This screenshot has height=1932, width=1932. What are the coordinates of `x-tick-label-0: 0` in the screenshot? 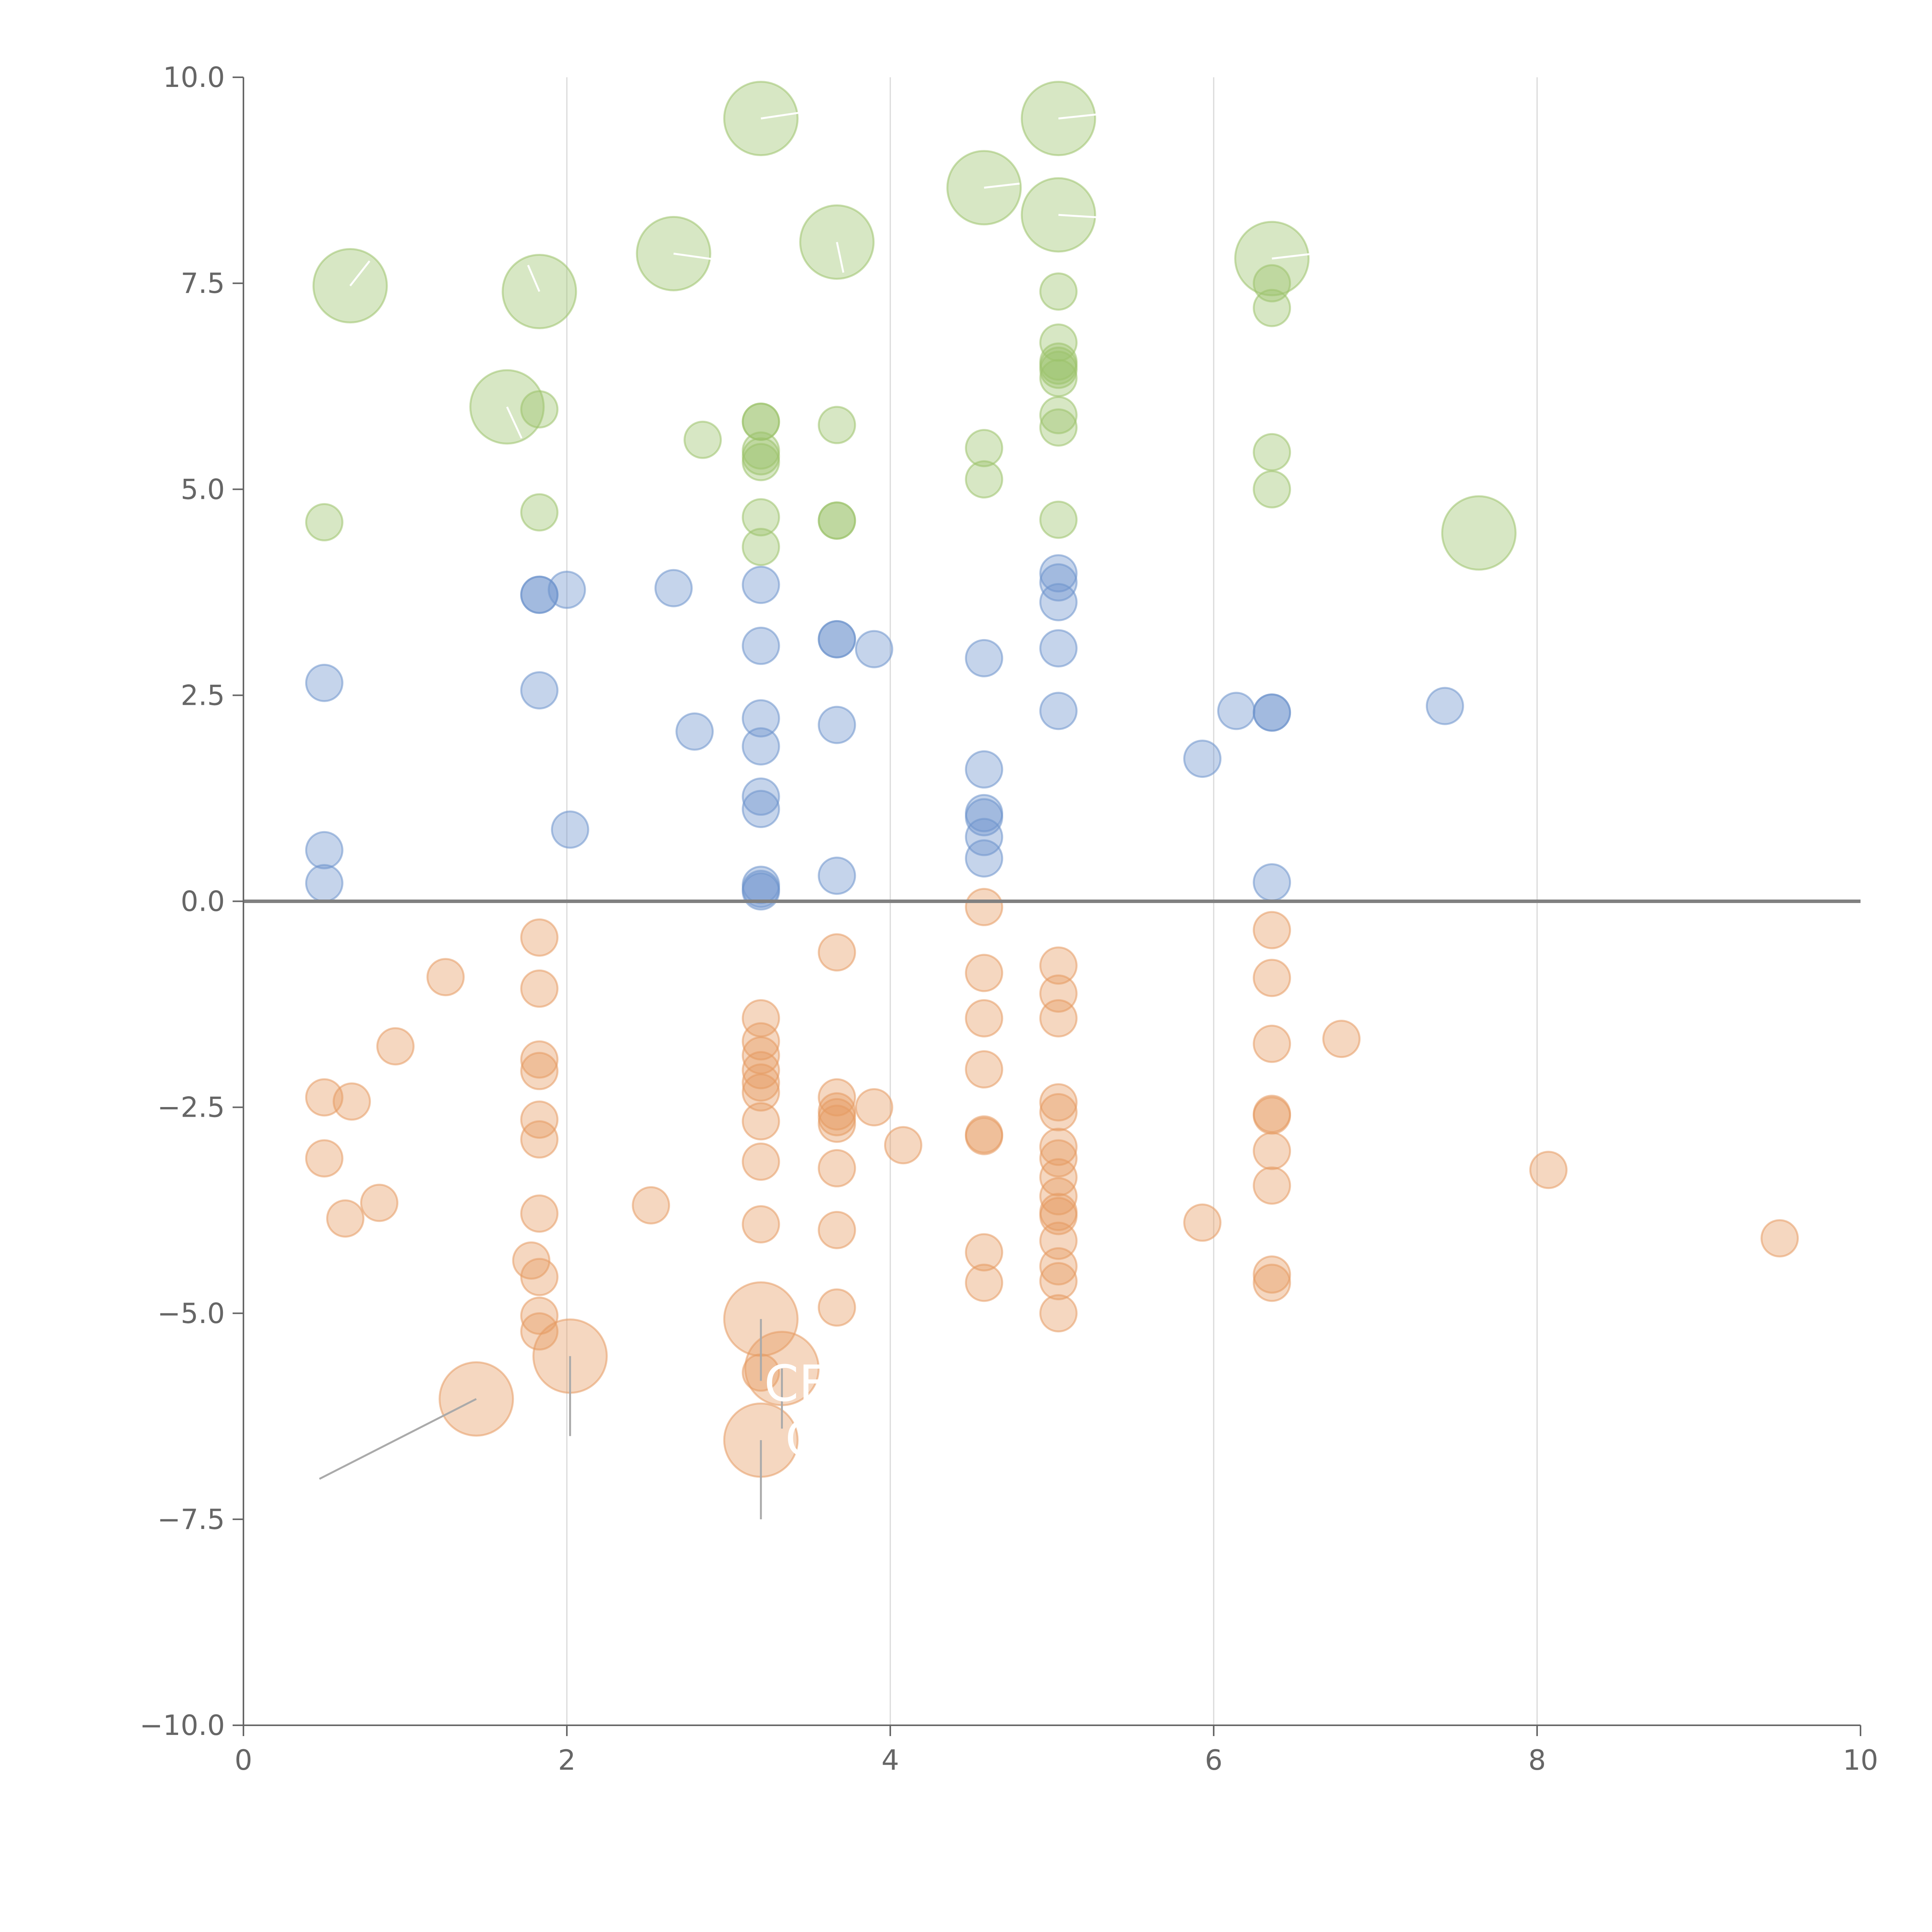 It's located at (244, 1760).